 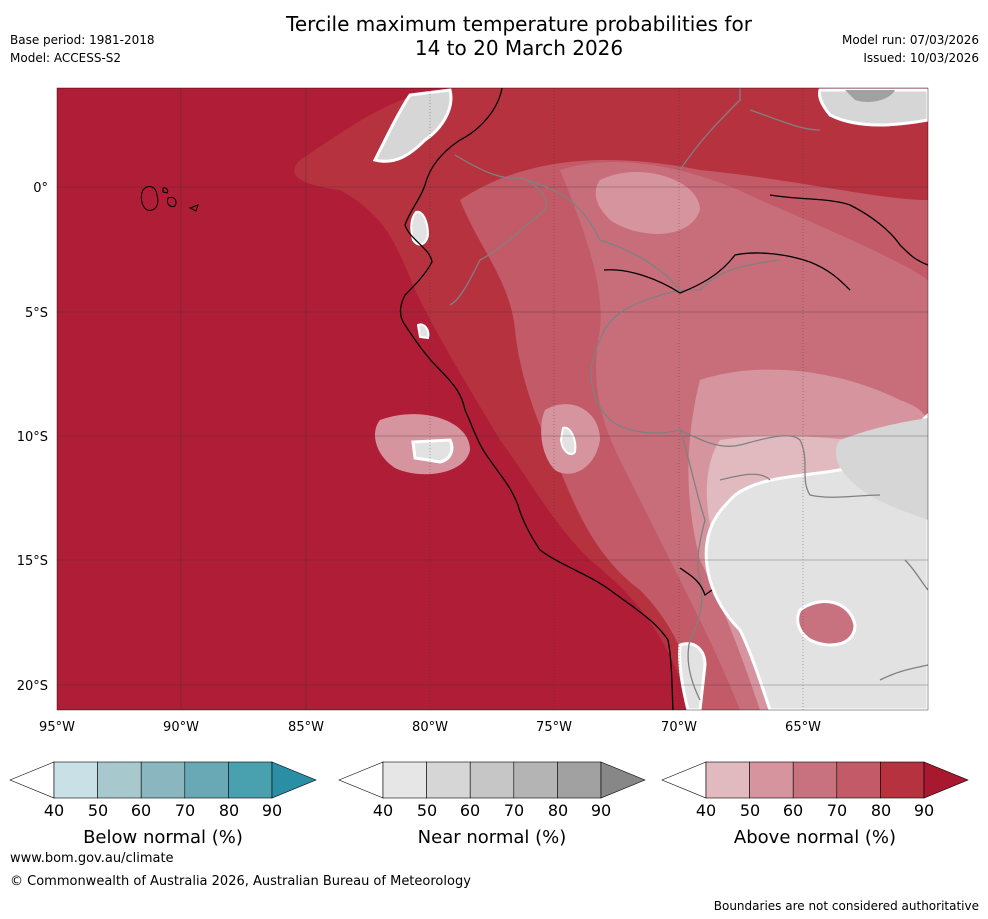 What do you see at coordinates (36, 313) in the screenshot?
I see `lat-label-5s: 5°S` at bounding box center [36, 313].